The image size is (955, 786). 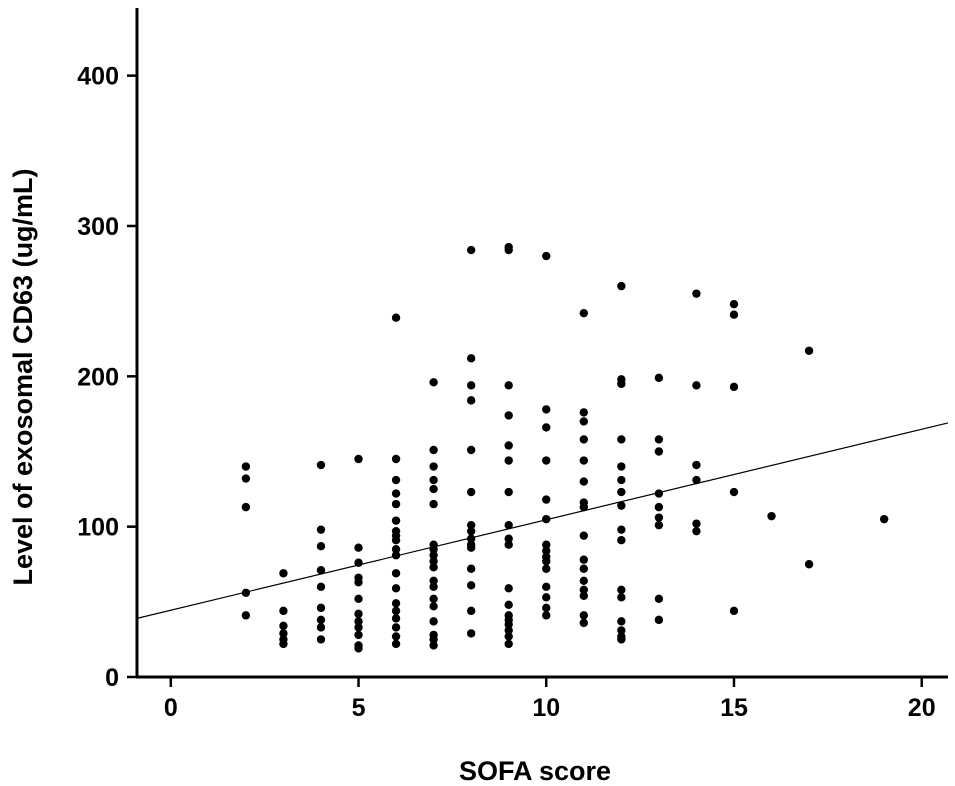 What do you see at coordinates (98, 227) in the screenshot?
I see `y-tick-label: 300` at bounding box center [98, 227].